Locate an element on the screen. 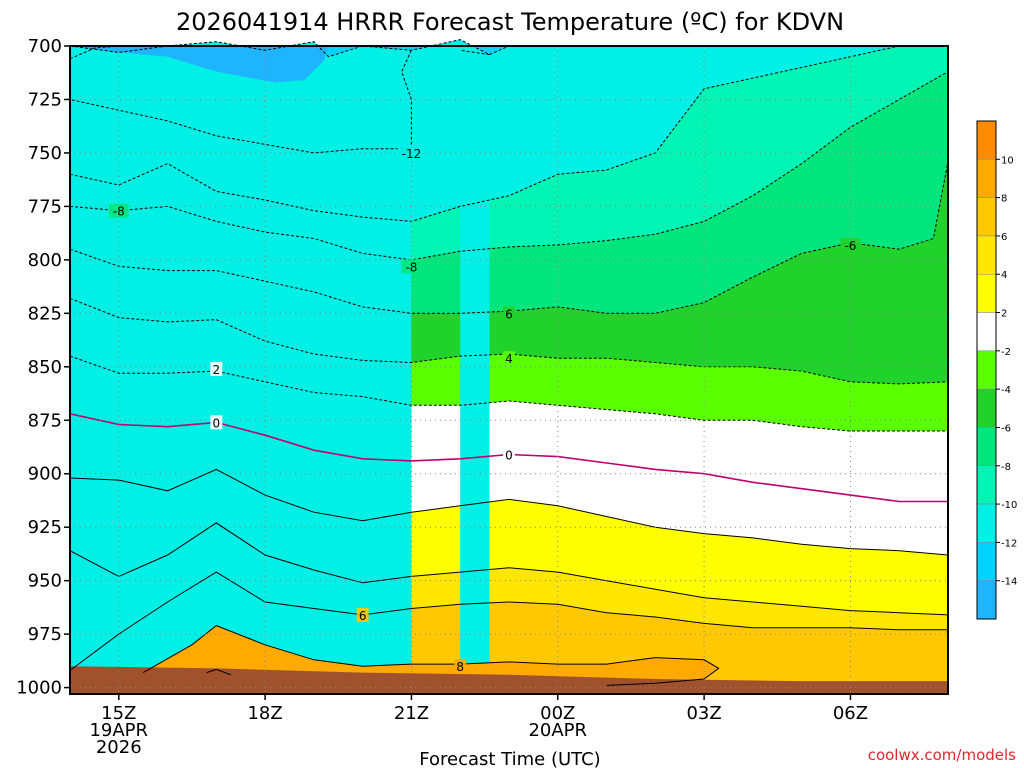 The height and width of the screenshot is (768, 1024). x-tick-label: 00Z is located at coordinates (557, 713).